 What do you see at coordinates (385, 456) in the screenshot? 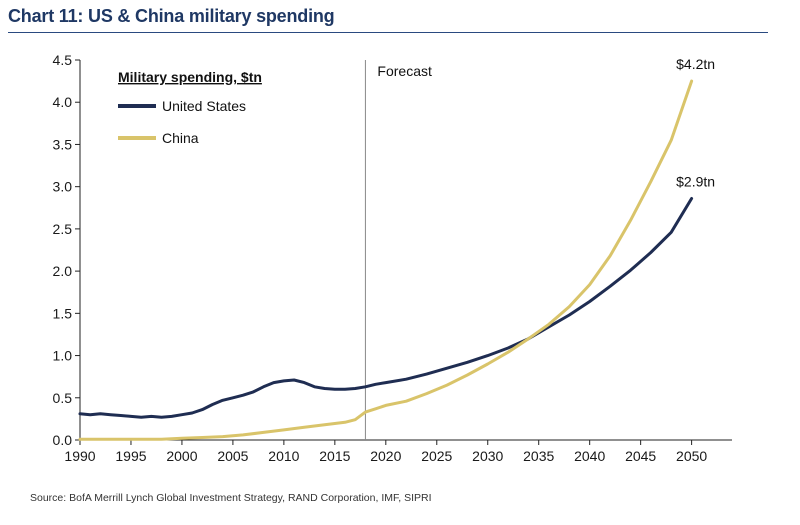
I see `x-tick-label: 2020` at bounding box center [385, 456].